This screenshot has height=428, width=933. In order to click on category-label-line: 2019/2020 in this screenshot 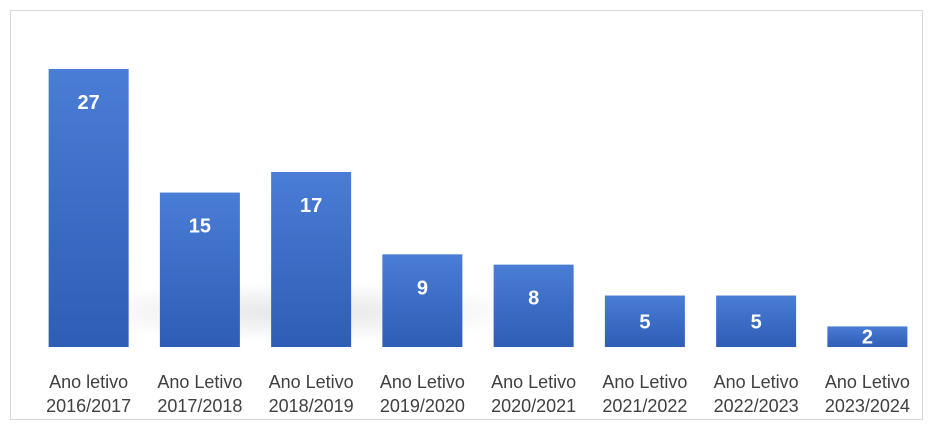, I will do `click(422, 406)`.